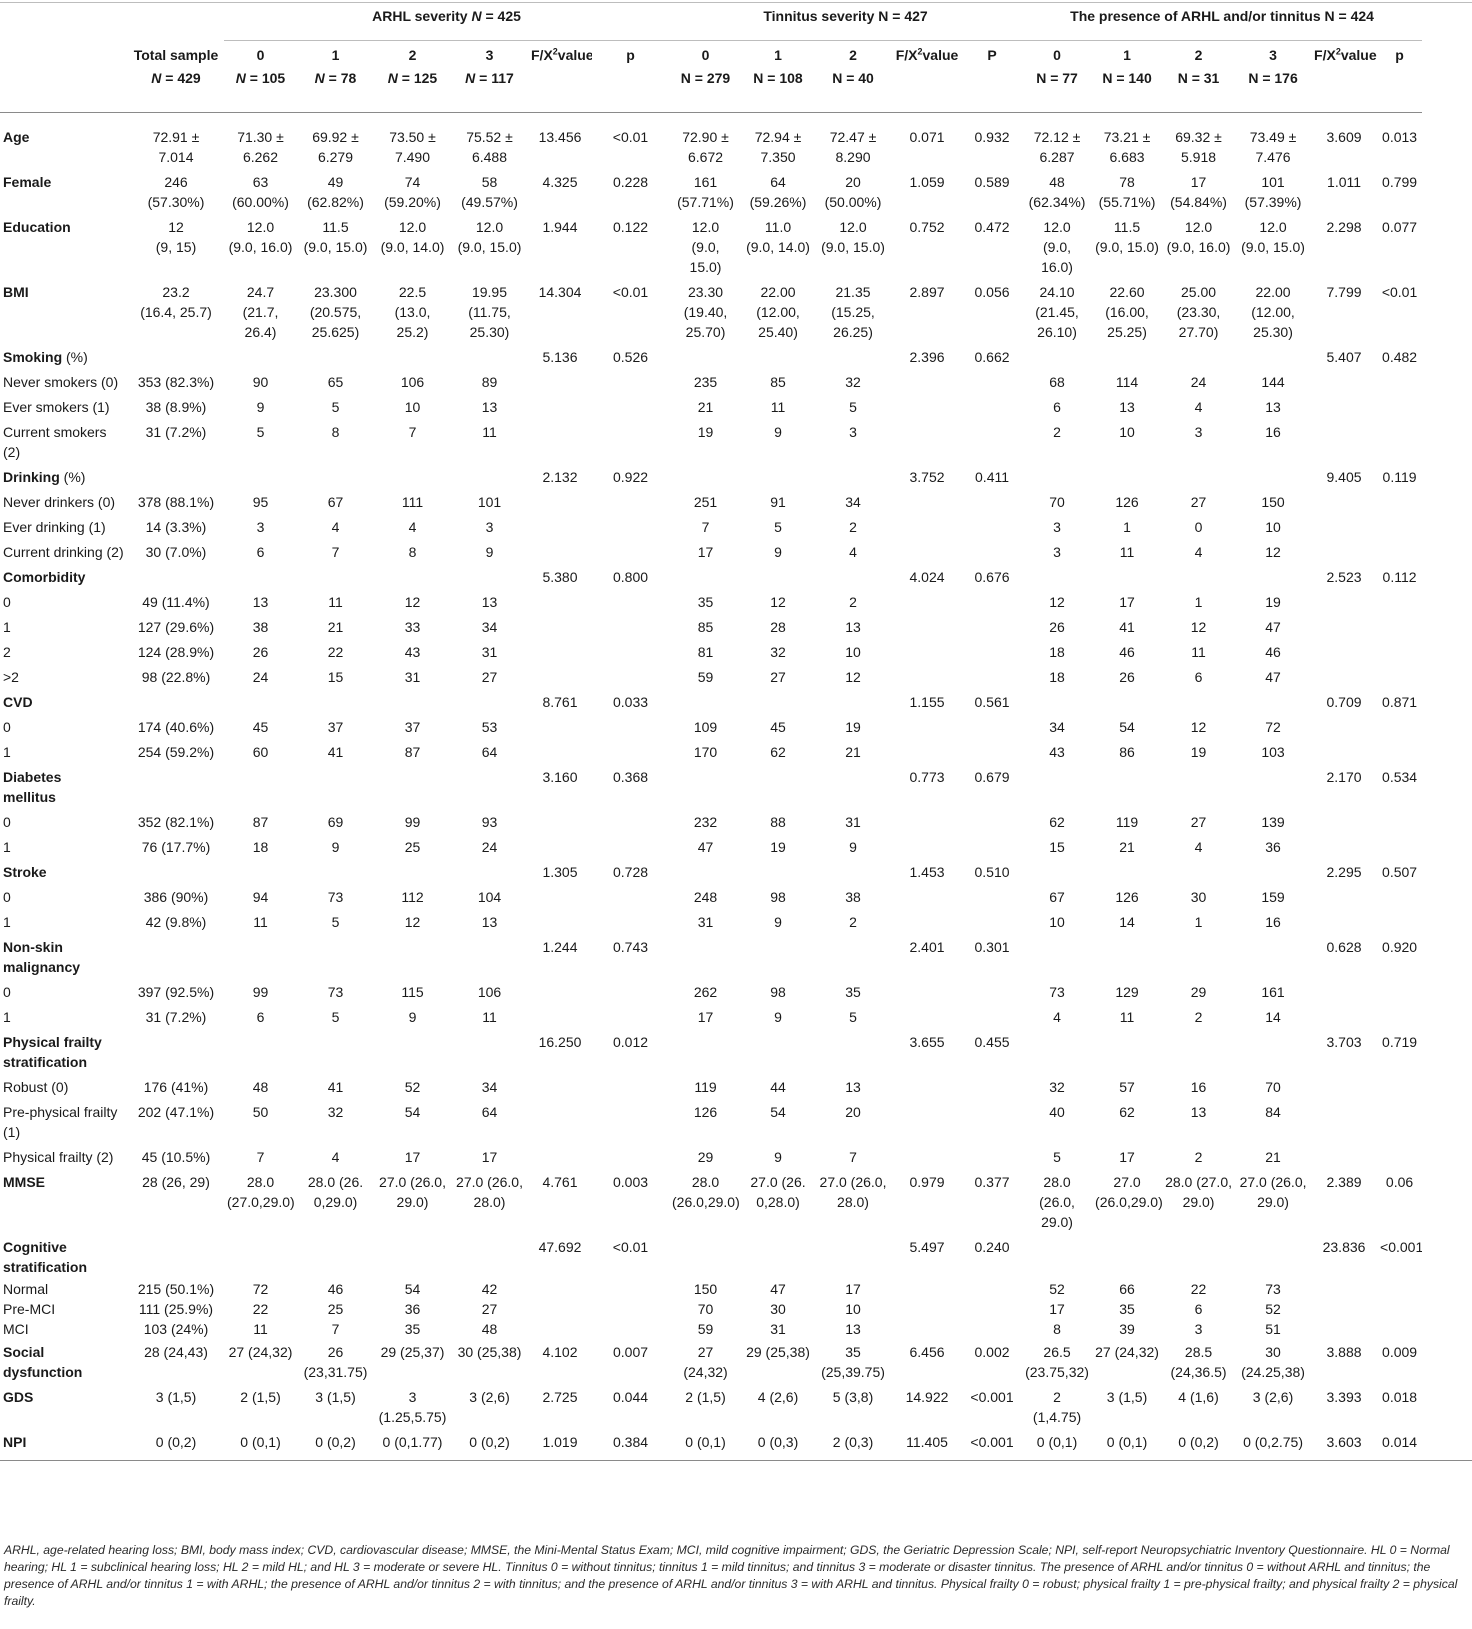 This screenshot has width=1472, height=1629. What do you see at coordinates (1057, 76) in the screenshot?
I see `presence-0-header: 0 N = 77` at bounding box center [1057, 76].